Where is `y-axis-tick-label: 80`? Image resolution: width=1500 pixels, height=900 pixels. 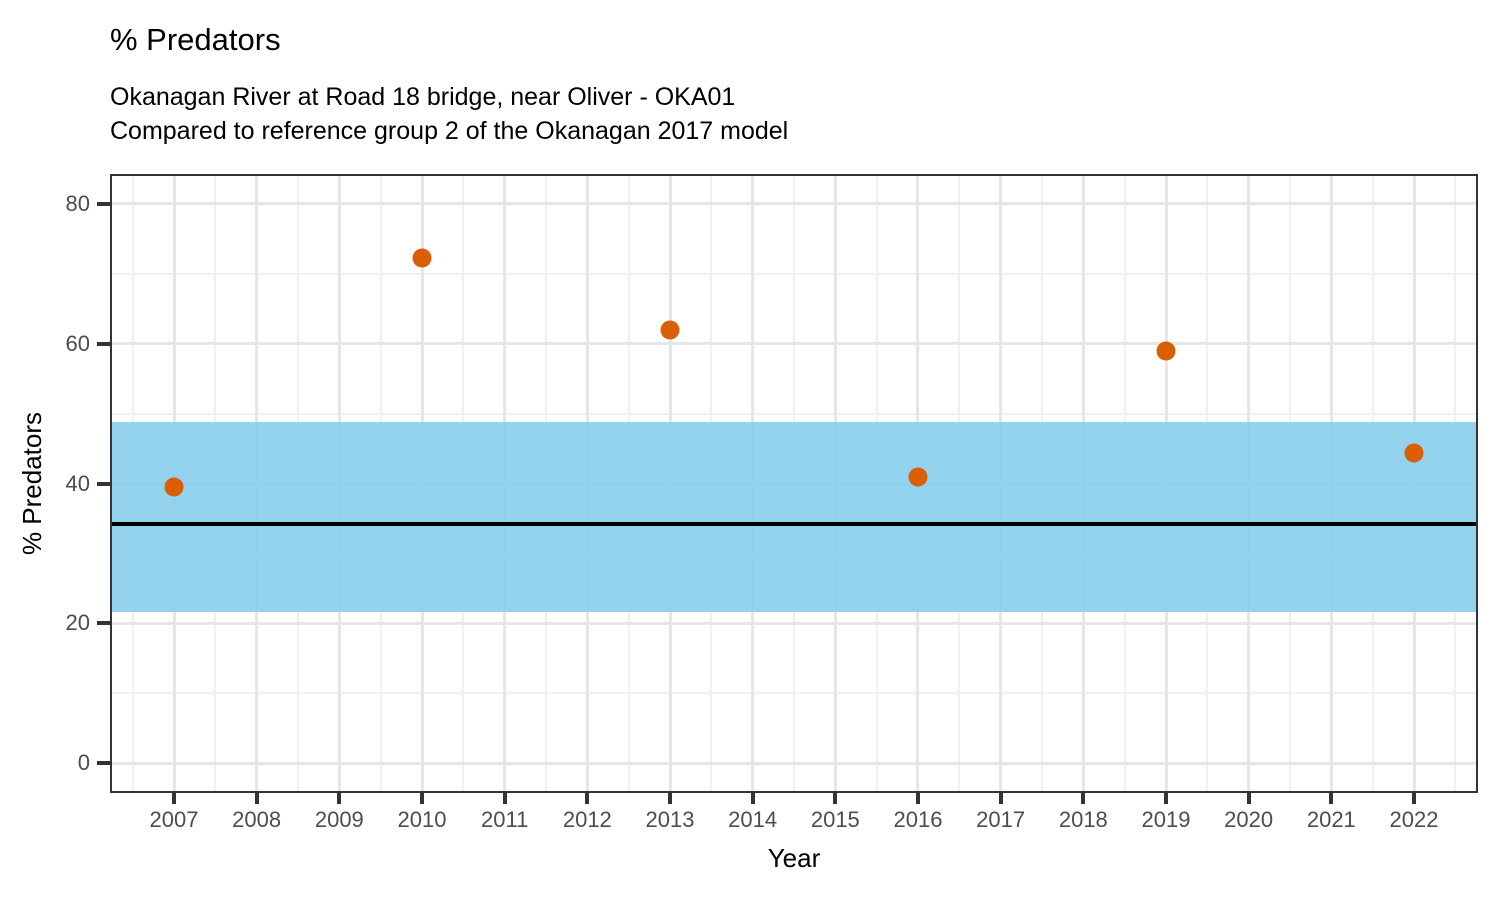 y-axis-tick-label: 80 is located at coordinates (77, 203).